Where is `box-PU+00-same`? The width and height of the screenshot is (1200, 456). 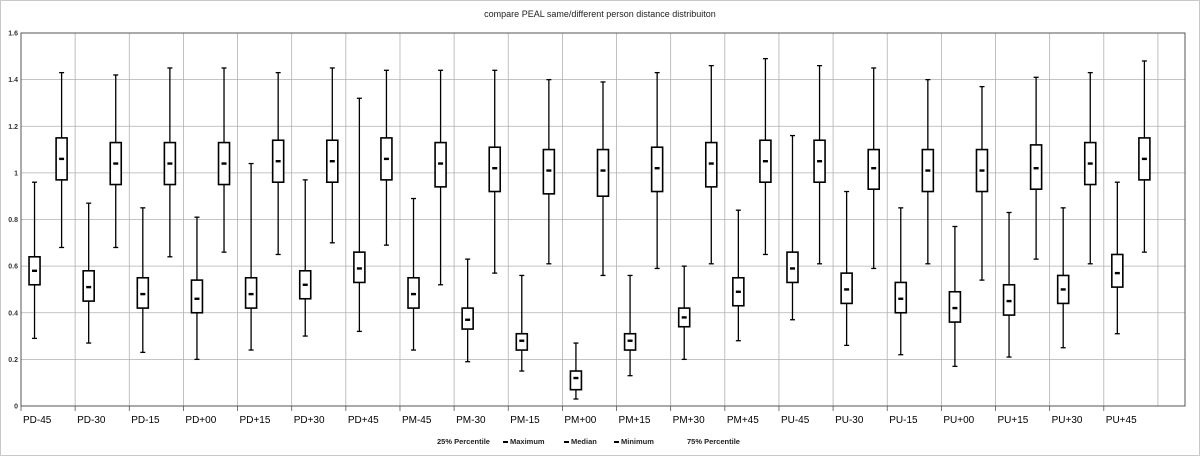 box-PU+00-same is located at coordinates (955, 296).